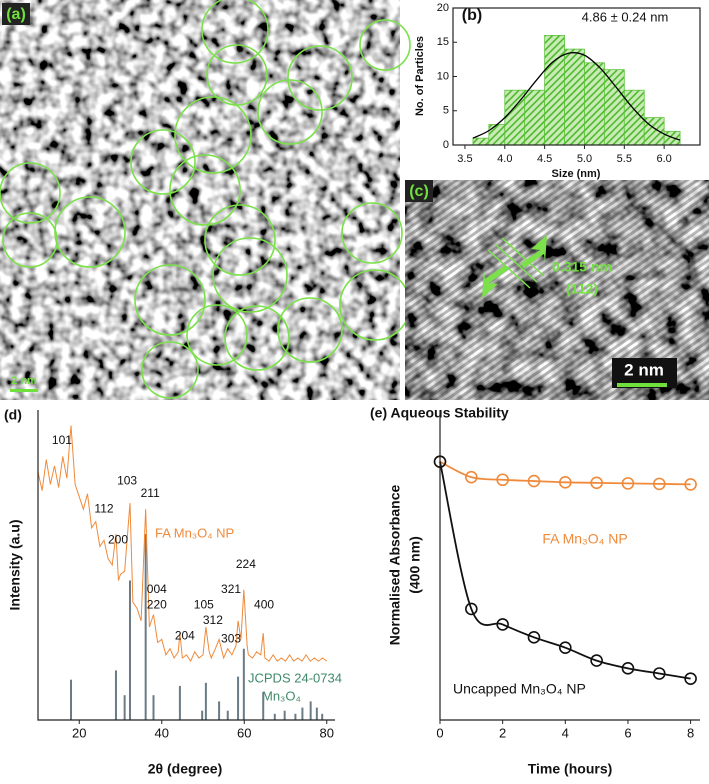 This screenshot has width=709, height=784. What do you see at coordinates (185, 635) in the screenshot?
I see `peak-label: 204` at bounding box center [185, 635].